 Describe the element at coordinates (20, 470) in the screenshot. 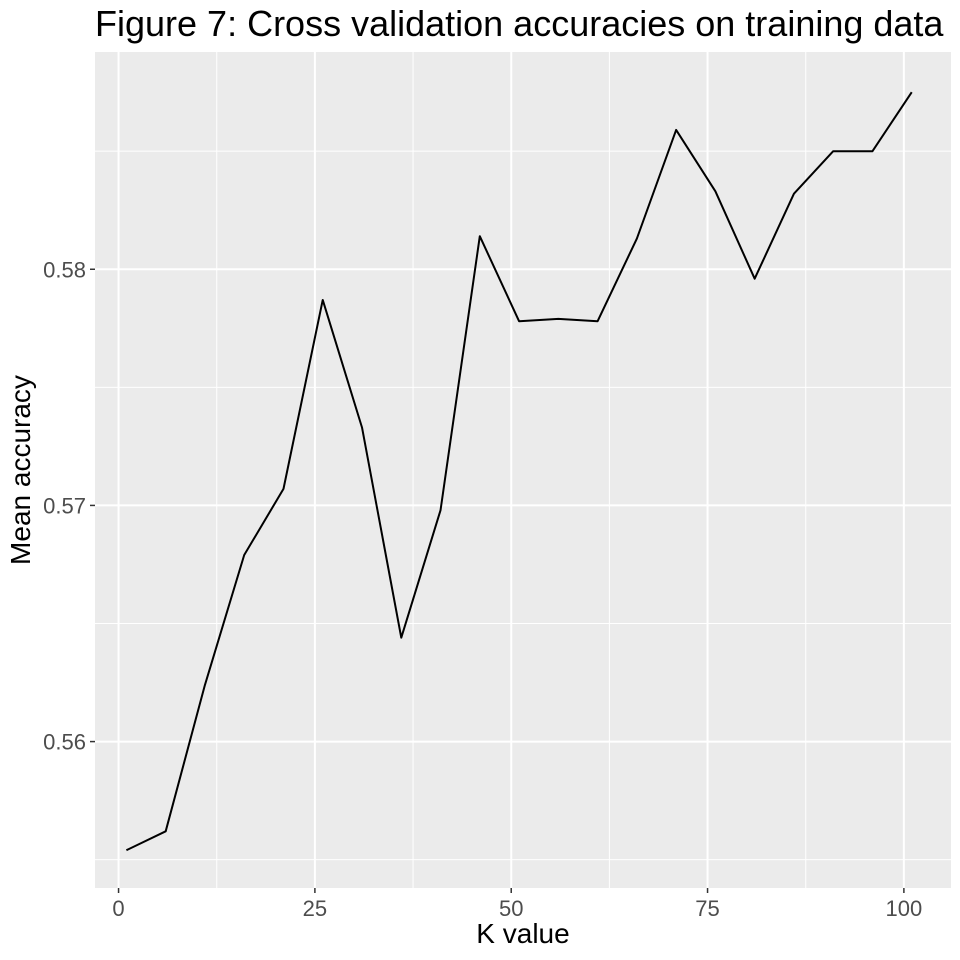

I see `y-axis-title: Mean accuracy` at that location.